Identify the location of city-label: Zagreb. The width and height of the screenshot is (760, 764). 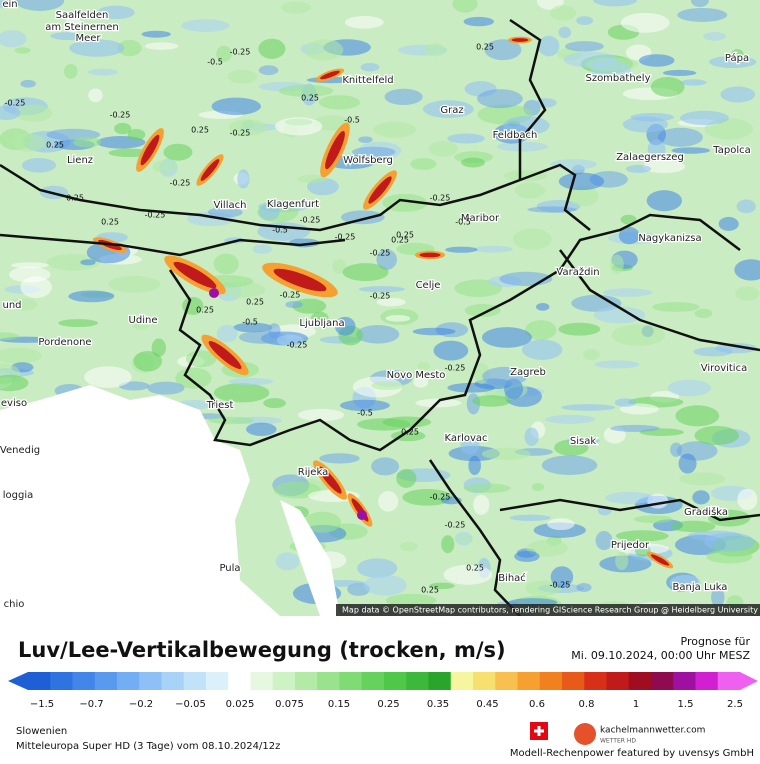
(528, 372).